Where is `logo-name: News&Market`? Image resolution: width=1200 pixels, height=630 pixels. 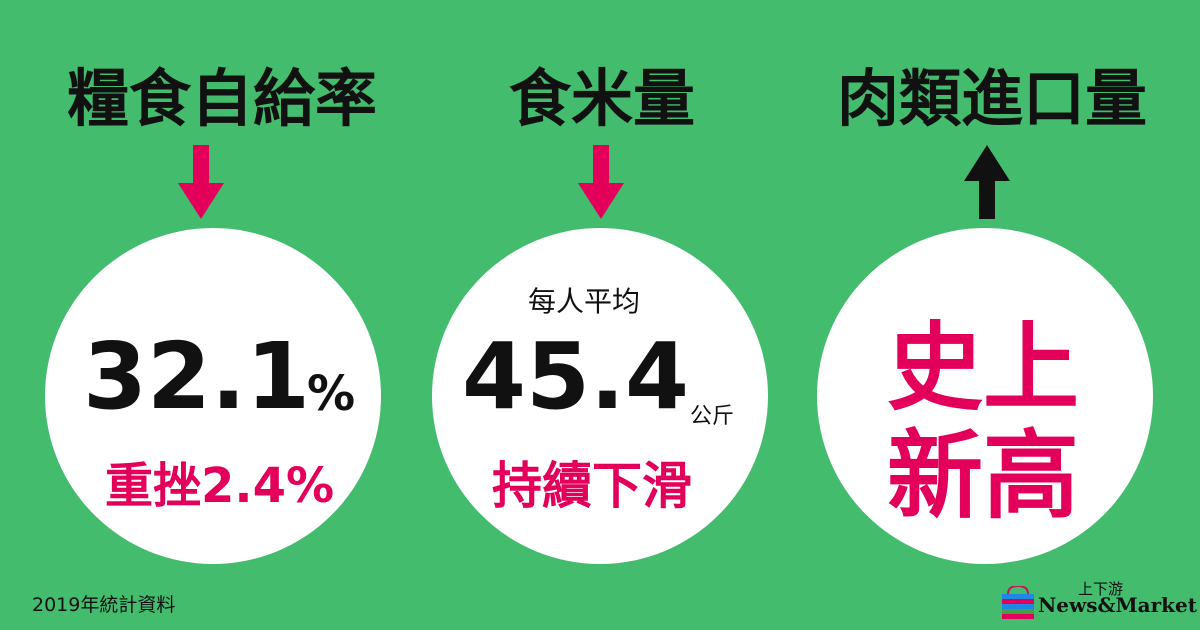 logo-name: News&Market is located at coordinates (1117, 605).